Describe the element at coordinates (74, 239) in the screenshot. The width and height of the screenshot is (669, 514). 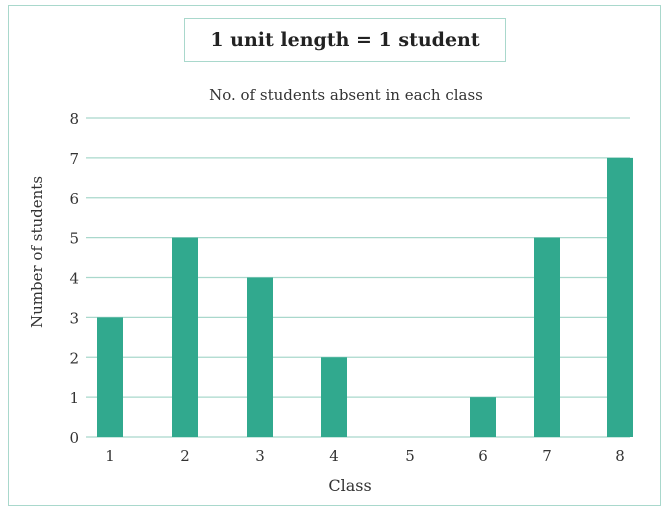
I see `y-tick-label: 5` at that location.